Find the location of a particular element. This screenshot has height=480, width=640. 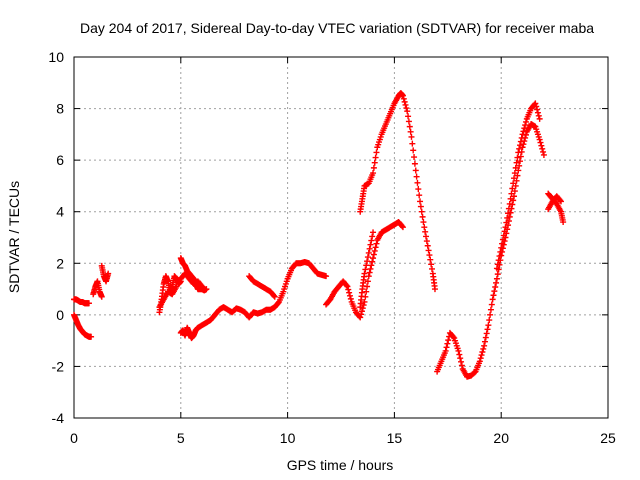

x-tick-label: 10 is located at coordinates (288, 438).